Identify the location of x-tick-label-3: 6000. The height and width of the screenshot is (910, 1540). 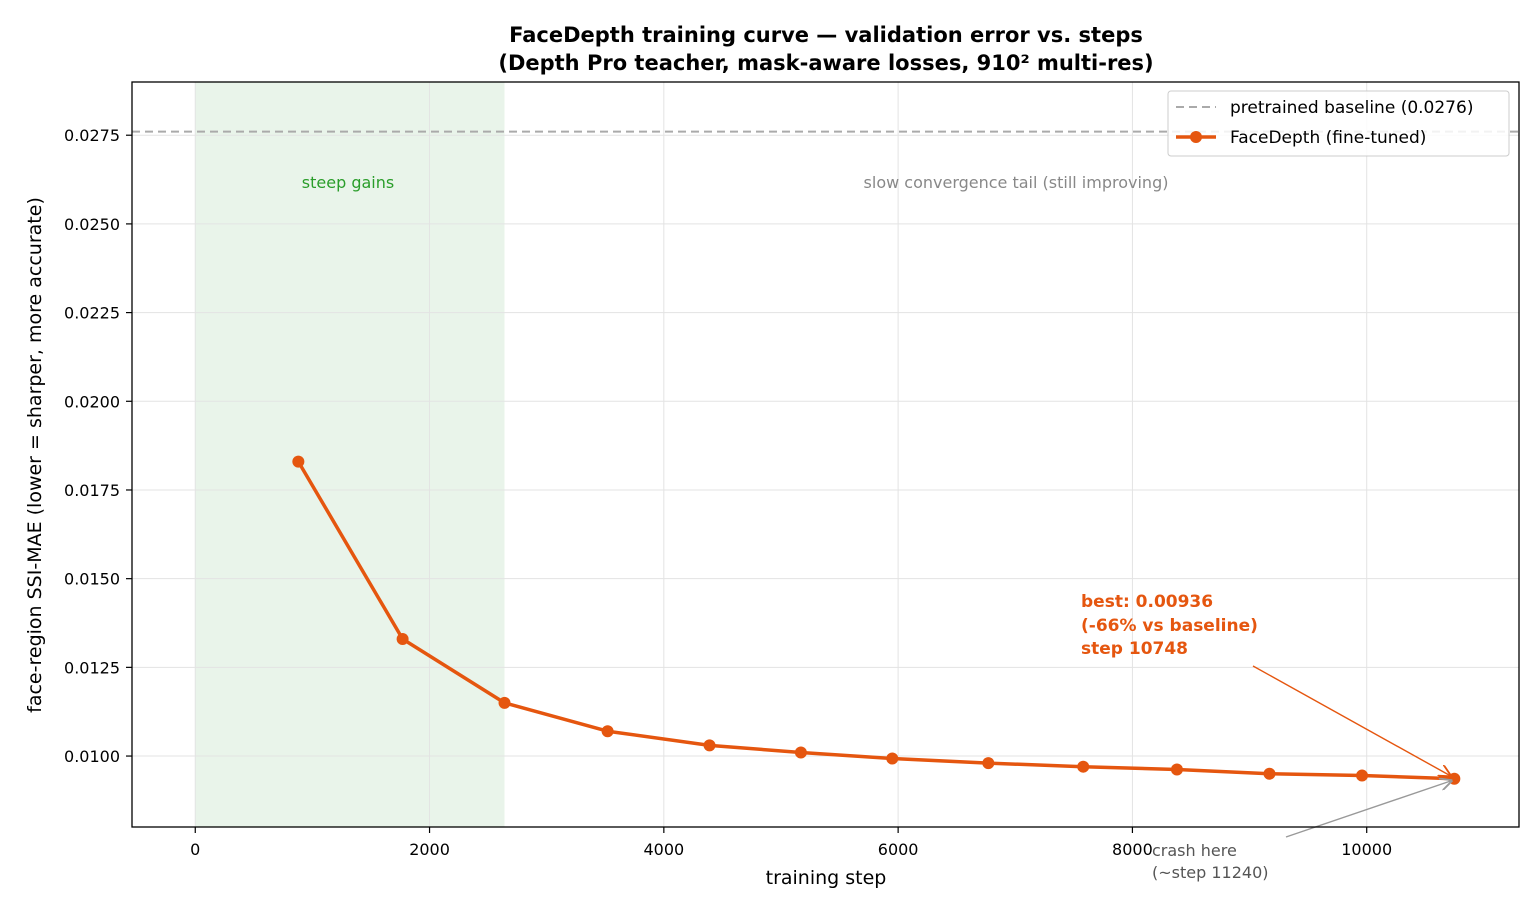
(898, 849).